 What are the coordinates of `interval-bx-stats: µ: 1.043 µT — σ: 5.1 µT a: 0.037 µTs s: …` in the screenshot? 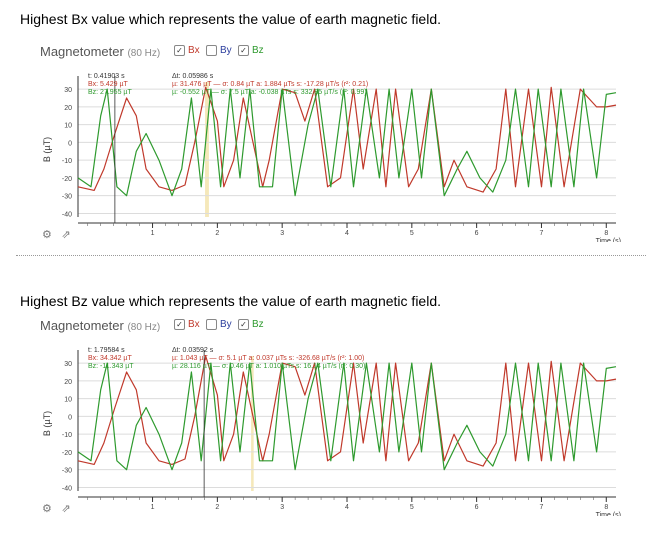 It's located at (268, 358).